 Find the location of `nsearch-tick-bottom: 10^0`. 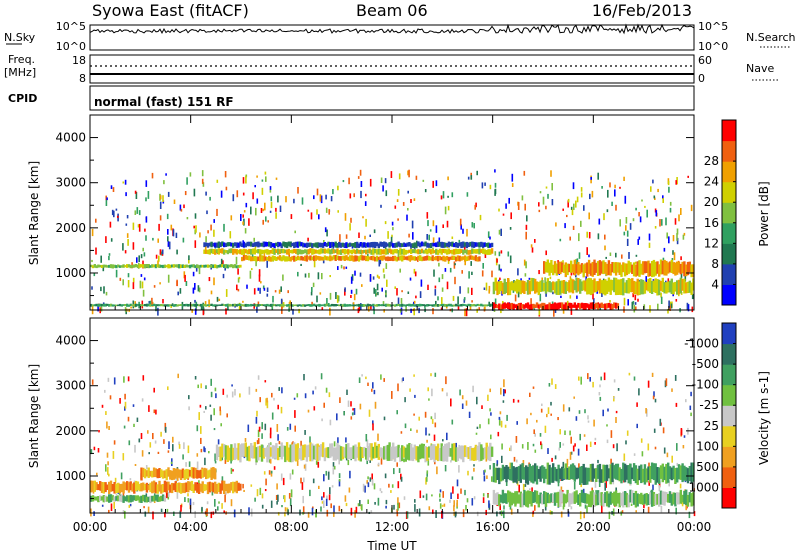

nsearch-tick-bottom: 10^0 is located at coordinates (713, 46).